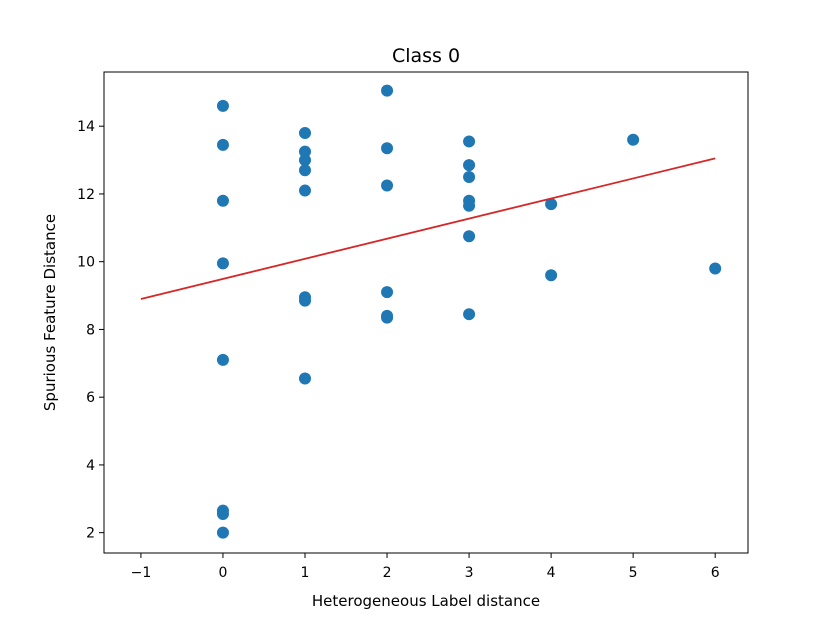 This screenshot has height=623, width=830. What do you see at coordinates (425, 567) in the screenshot?
I see `x-axis: −1 0 1 2 3 4 5 6` at bounding box center [425, 567].